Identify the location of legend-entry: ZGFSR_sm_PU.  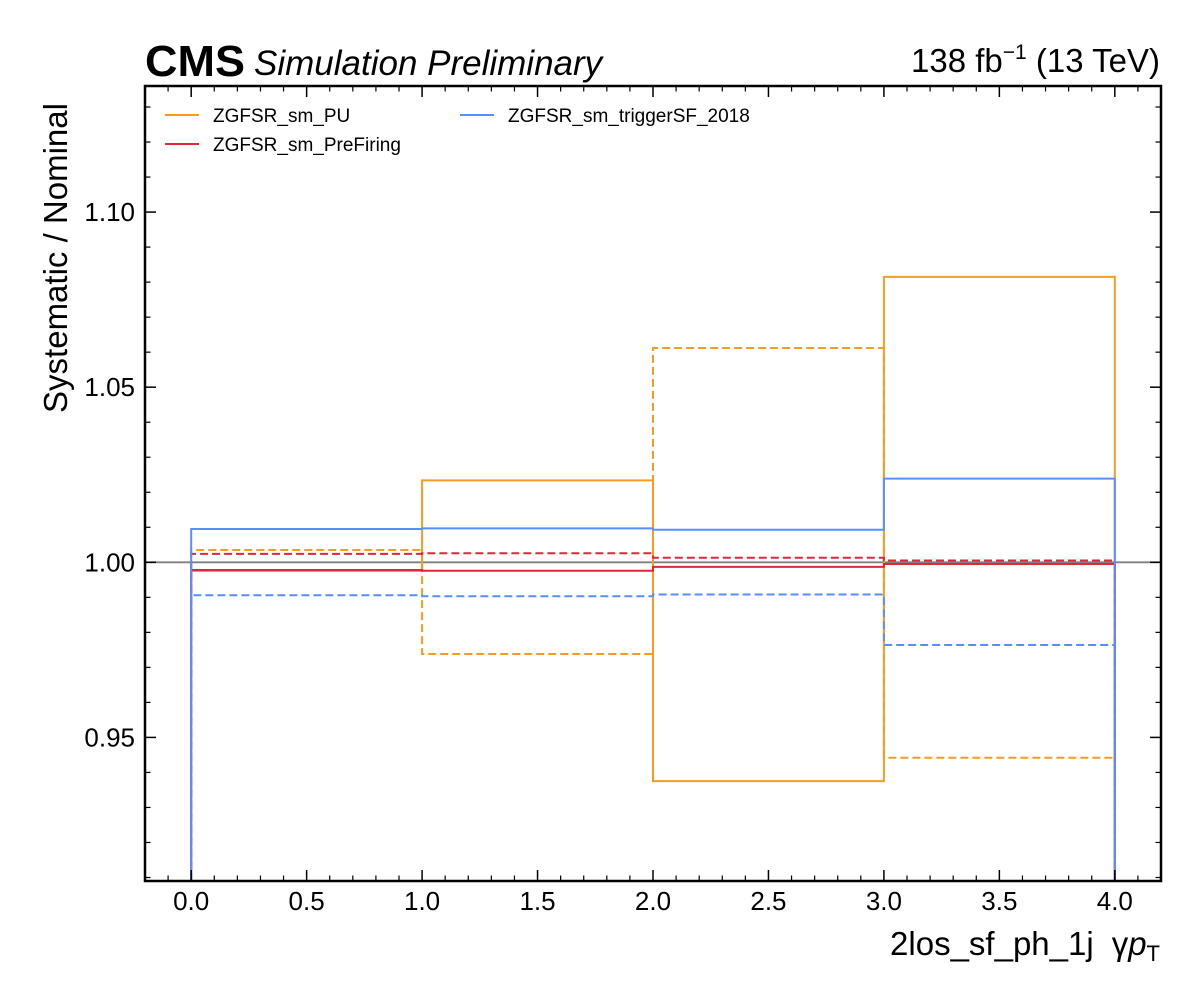
(257, 116).